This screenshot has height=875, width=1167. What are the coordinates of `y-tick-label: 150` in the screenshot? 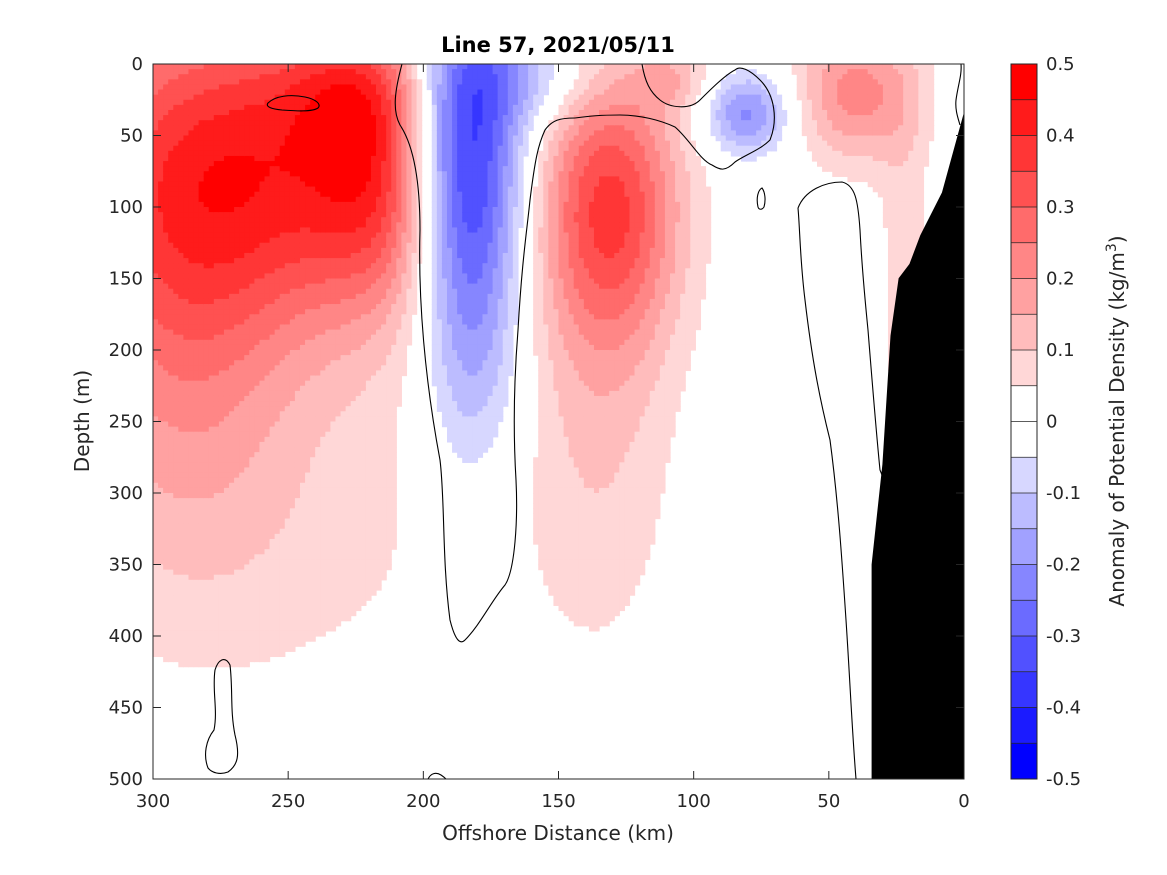 It's located at (126, 279).